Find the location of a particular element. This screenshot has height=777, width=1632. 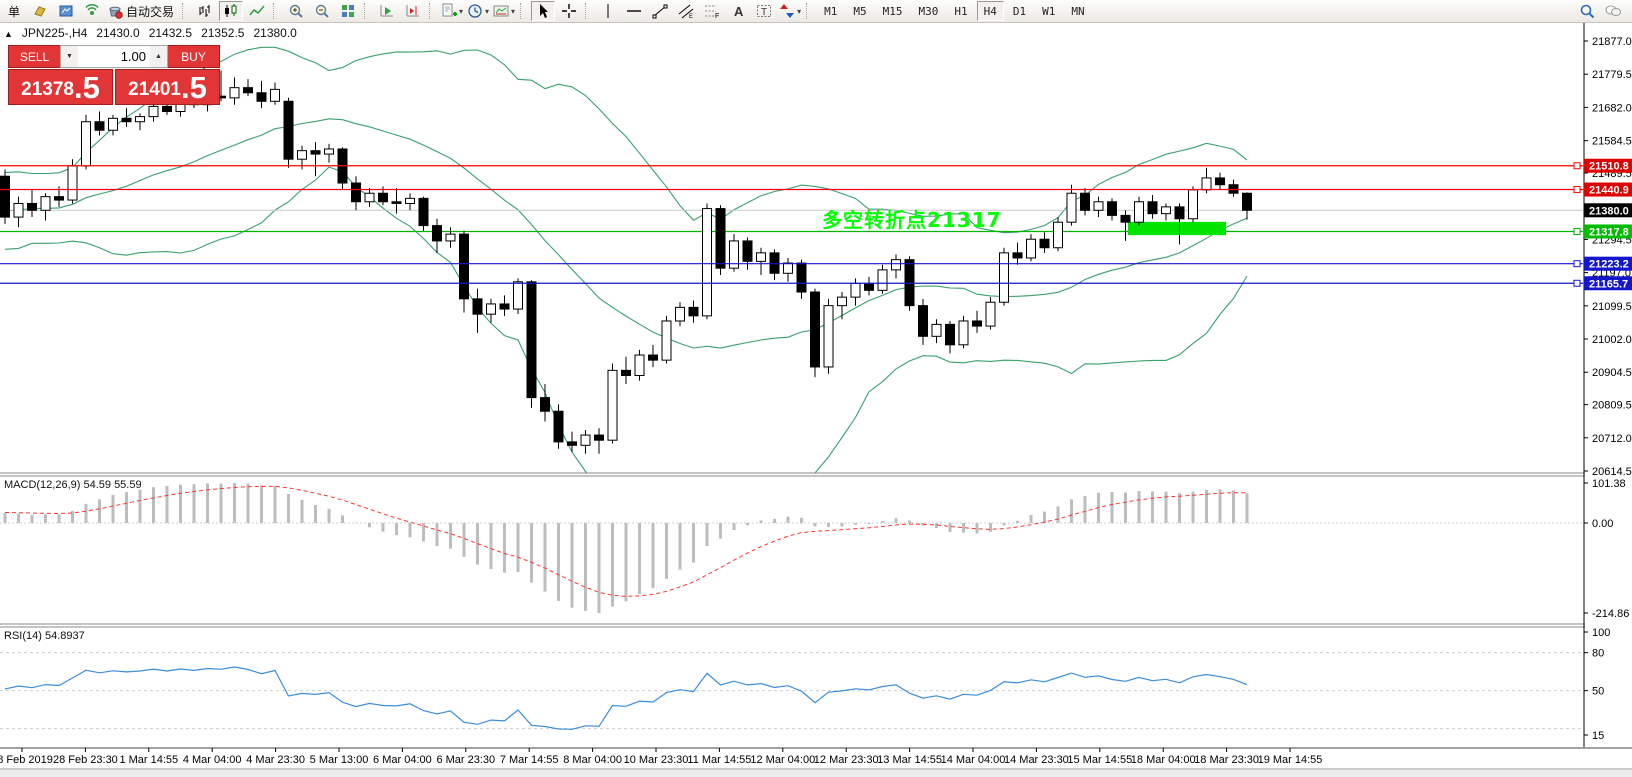

line-chart-mode-button is located at coordinates (257, 11).